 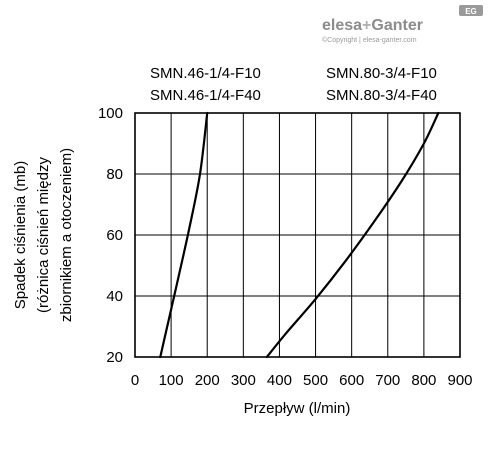 I want to click on x-tick-labels: 0 100 200 300 400 500 600 700 800 900, so click(x=302, y=380).